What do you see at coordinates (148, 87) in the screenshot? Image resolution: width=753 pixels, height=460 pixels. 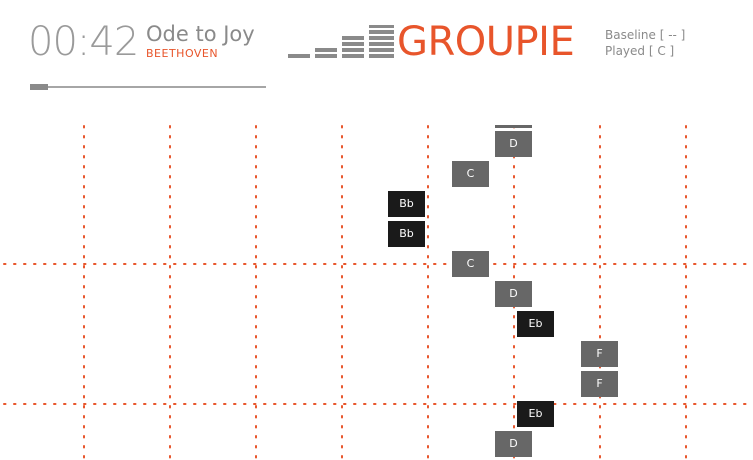 I see `progress-bar` at bounding box center [148, 87].